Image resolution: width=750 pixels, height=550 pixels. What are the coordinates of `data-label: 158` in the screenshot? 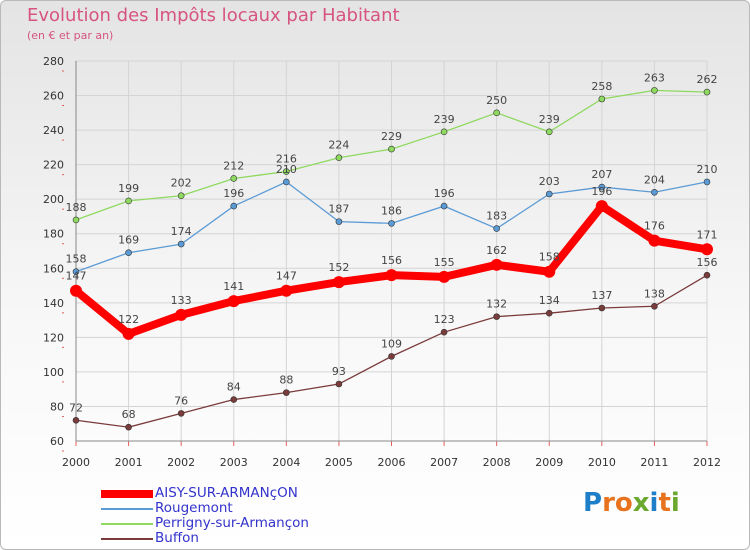 It's located at (76, 259).